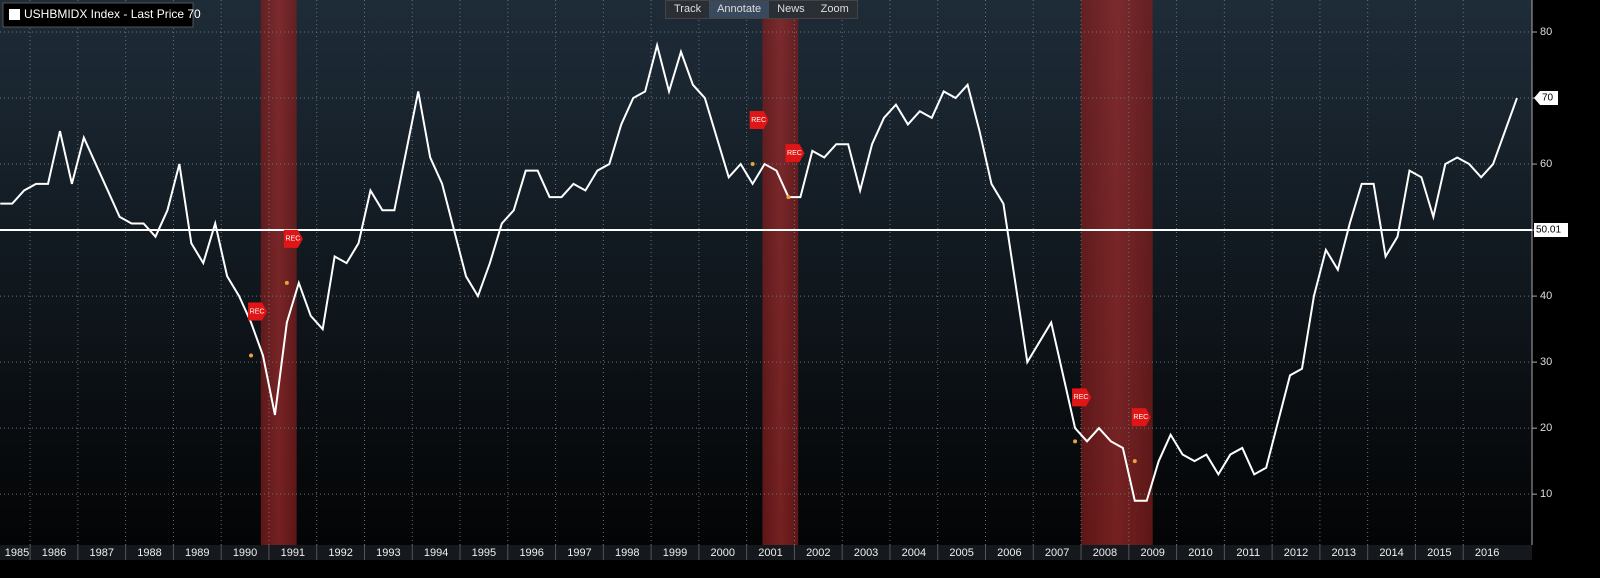 The height and width of the screenshot is (578, 1600). I want to click on x-tick-label: 1994, so click(436, 553).